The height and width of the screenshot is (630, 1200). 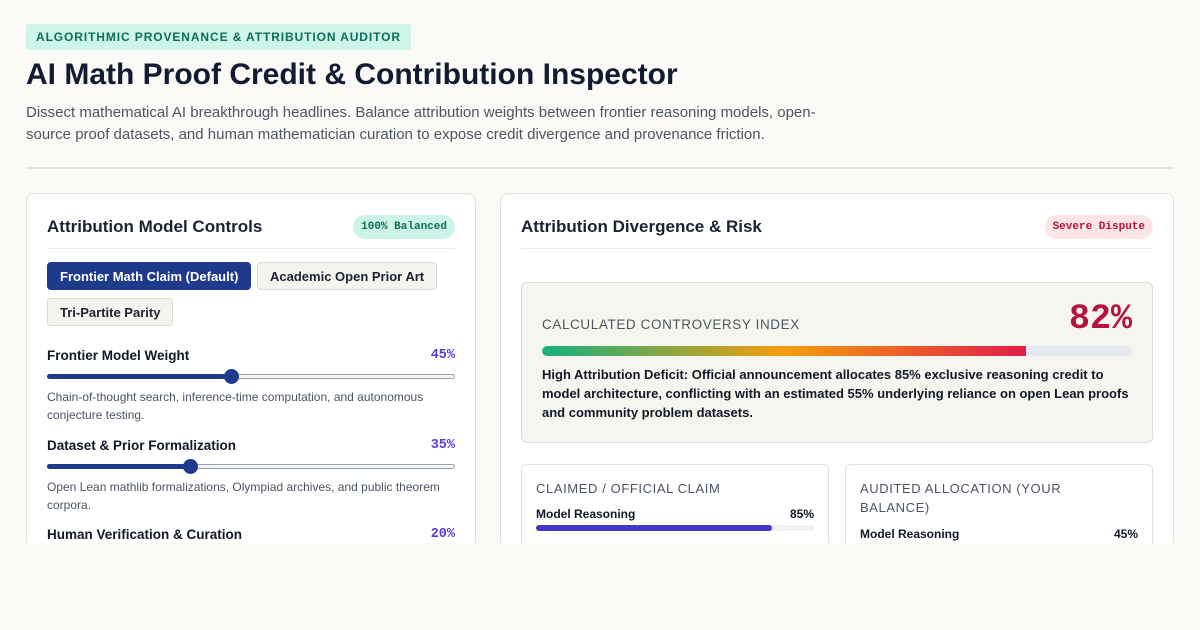 What do you see at coordinates (961, 498) in the screenshot?
I see `audited-allocation-title: AUDITED ALLOCATION (YOUR BALANCE)` at bounding box center [961, 498].